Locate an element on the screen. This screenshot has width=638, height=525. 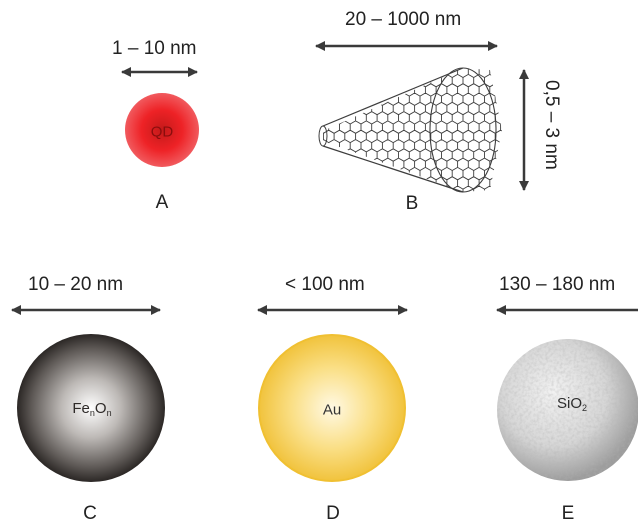
e-size-label: 130 – 180 nm is located at coordinates (557, 284).